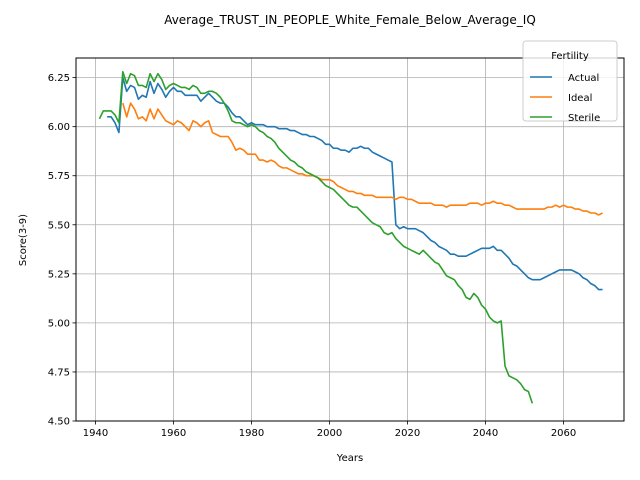 The height and width of the screenshot is (480, 640). What do you see at coordinates (59, 225) in the screenshot?
I see `y-tick-label: 5.50` at bounding box center [59, 225].